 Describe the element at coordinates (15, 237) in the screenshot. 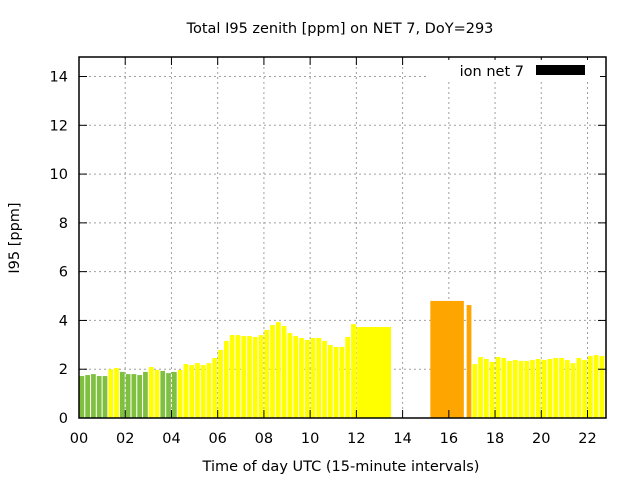

I see `y-axis-label: I95 [ppm]` at that location.